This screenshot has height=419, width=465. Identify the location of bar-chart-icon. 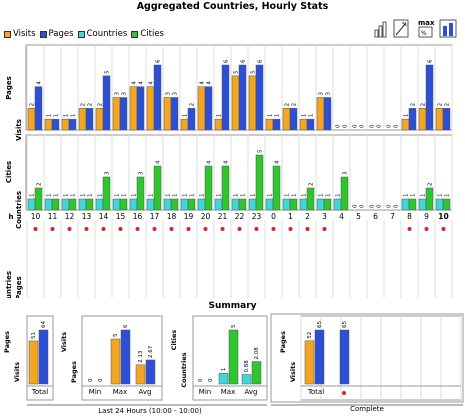
(380, 29).